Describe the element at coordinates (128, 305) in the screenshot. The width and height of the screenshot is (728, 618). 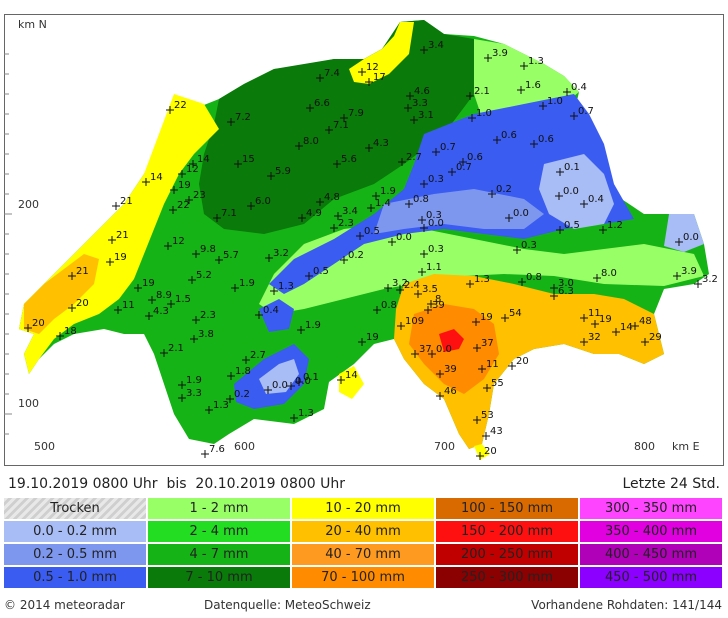
I see `station-value: 11` at that location.